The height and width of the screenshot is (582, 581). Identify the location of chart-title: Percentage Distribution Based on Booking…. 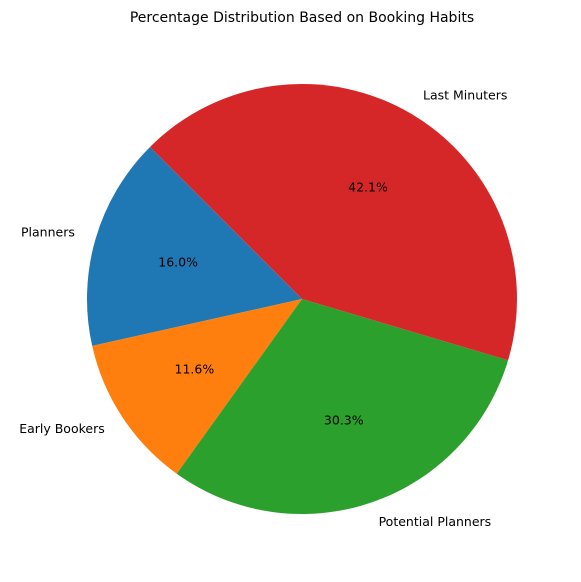
(302, 18).